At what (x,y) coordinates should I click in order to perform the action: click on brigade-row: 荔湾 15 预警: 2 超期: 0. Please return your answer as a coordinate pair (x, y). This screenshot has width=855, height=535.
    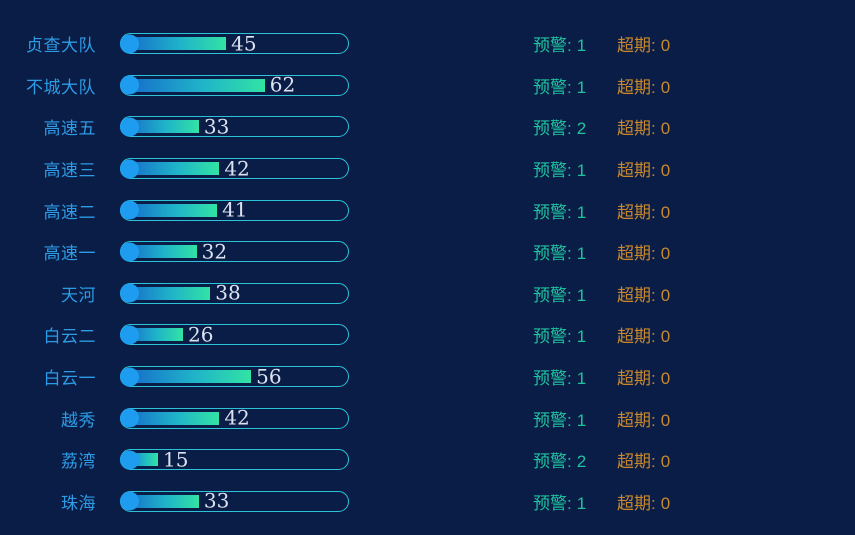
    Looking at the image, I should click on (427, 460).